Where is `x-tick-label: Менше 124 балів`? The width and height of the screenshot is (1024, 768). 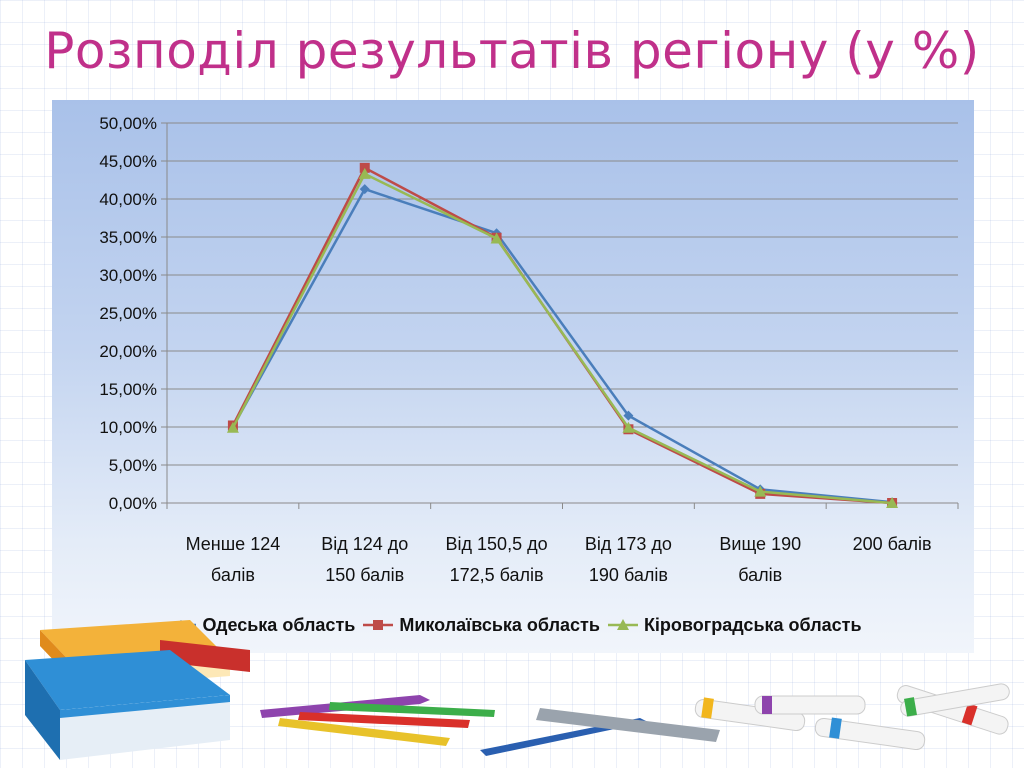 x-tick-label: Менше 124 балів is located at coordinates (233, 559).